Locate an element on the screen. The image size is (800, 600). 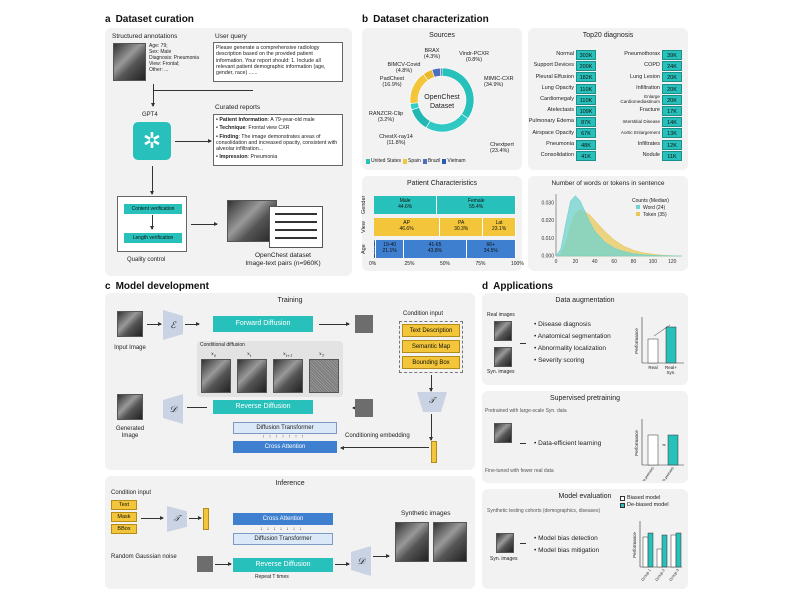
curated-value: : Frontal view CXR is located at coordinates (267, 128).